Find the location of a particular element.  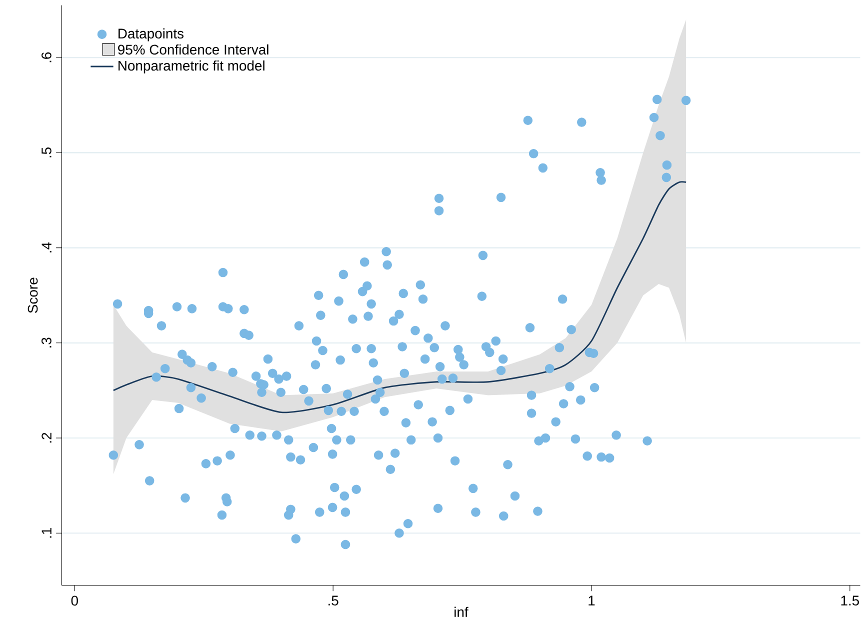

y-tick-label: .4 is located at coordinates (47, 247).